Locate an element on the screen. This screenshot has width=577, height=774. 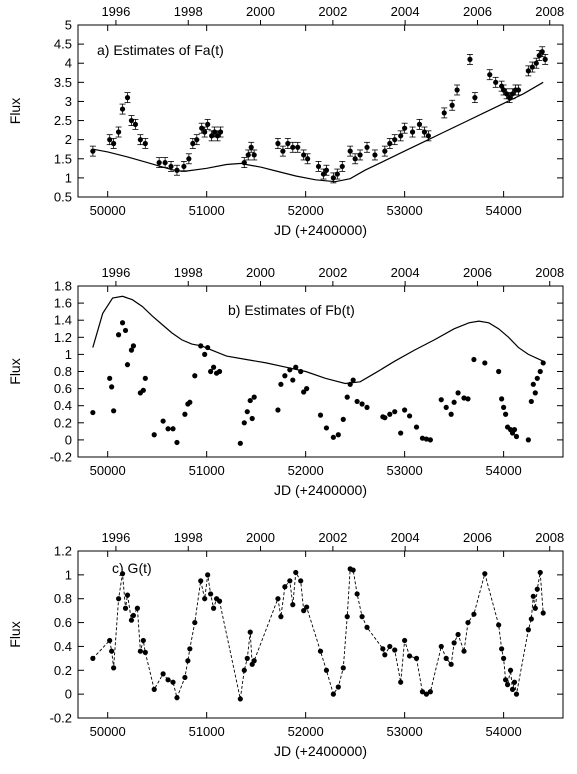
y-tick-label: -0.2 is located at coordinates (61, 718).